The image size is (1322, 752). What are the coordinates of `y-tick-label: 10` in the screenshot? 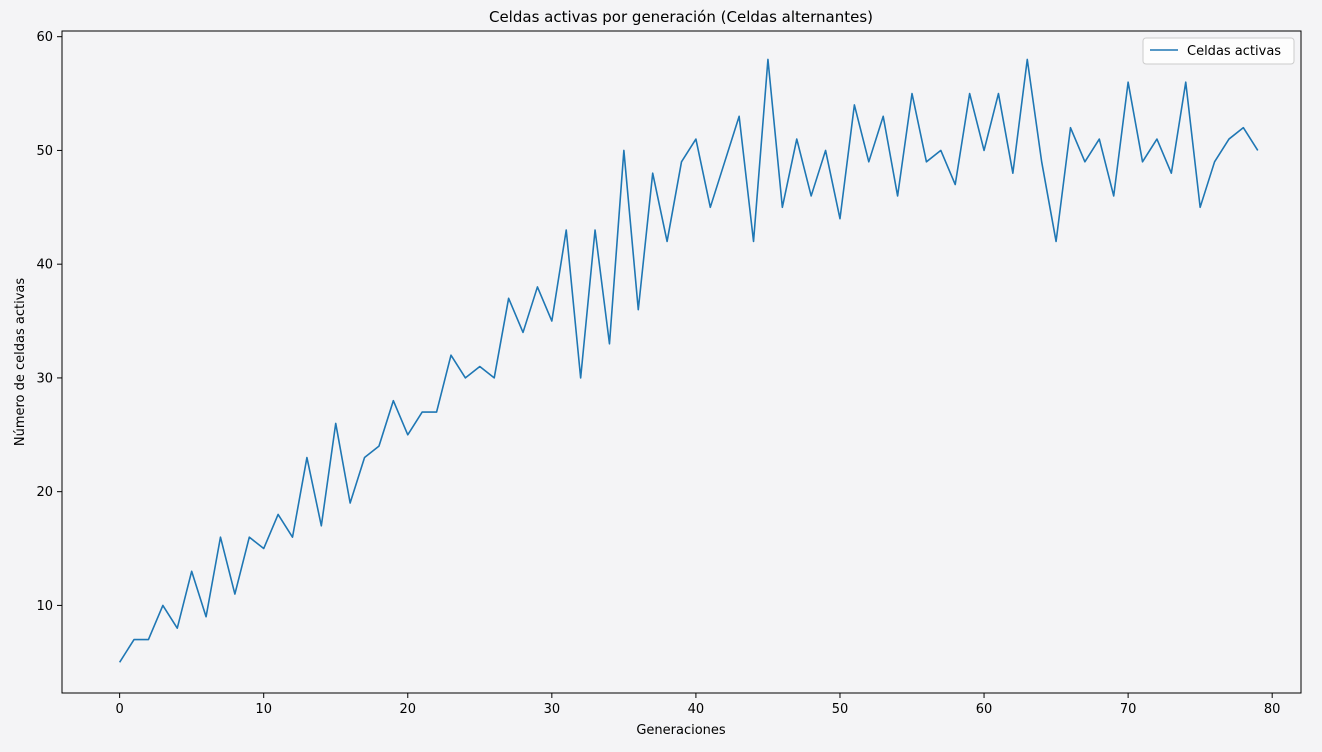 It's located at (44, 606).